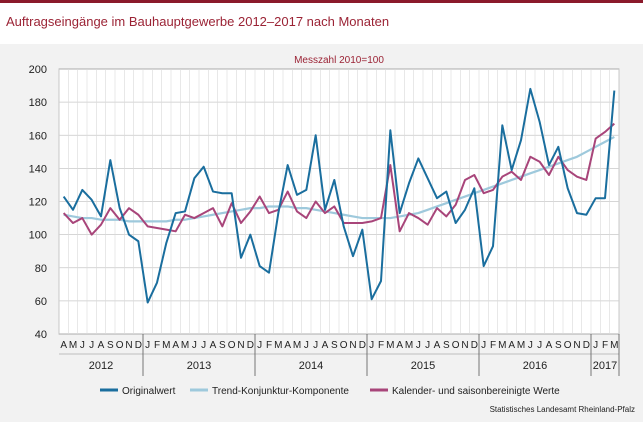  Describe the element at coordinates (38, 236) in the screenshot. I see `y-tick-label: 100` at that location.